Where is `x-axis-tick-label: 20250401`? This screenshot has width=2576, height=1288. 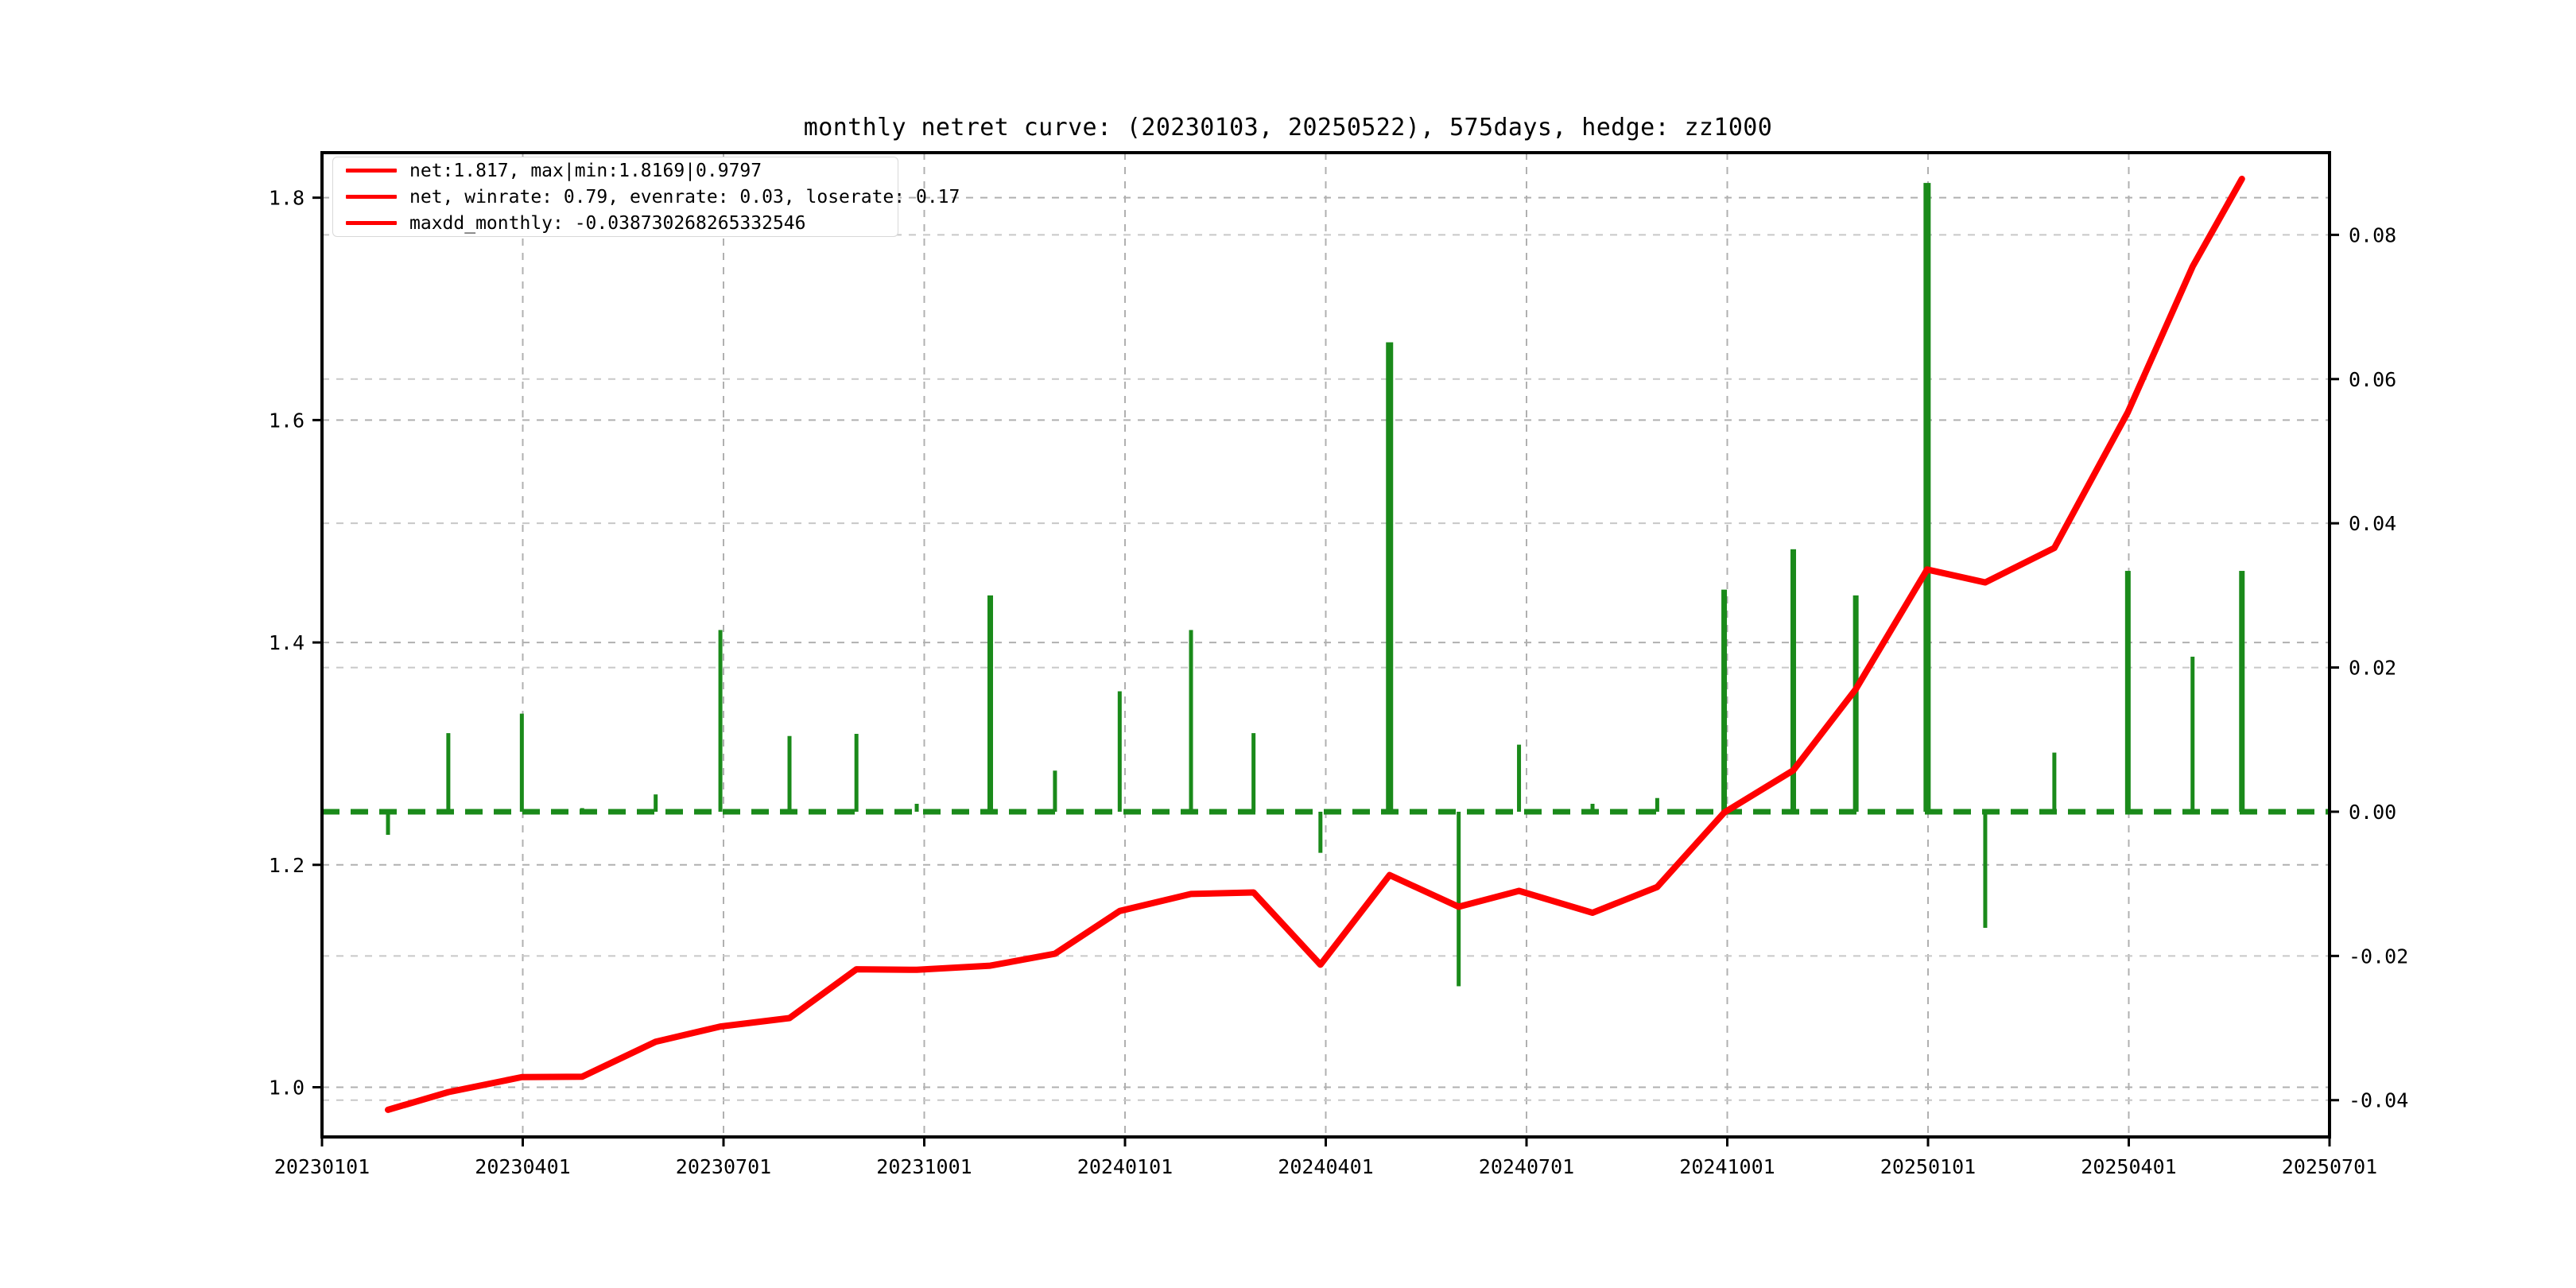
x-axis-tick-label: 20250401 is located at coordinates (2128, 1167).